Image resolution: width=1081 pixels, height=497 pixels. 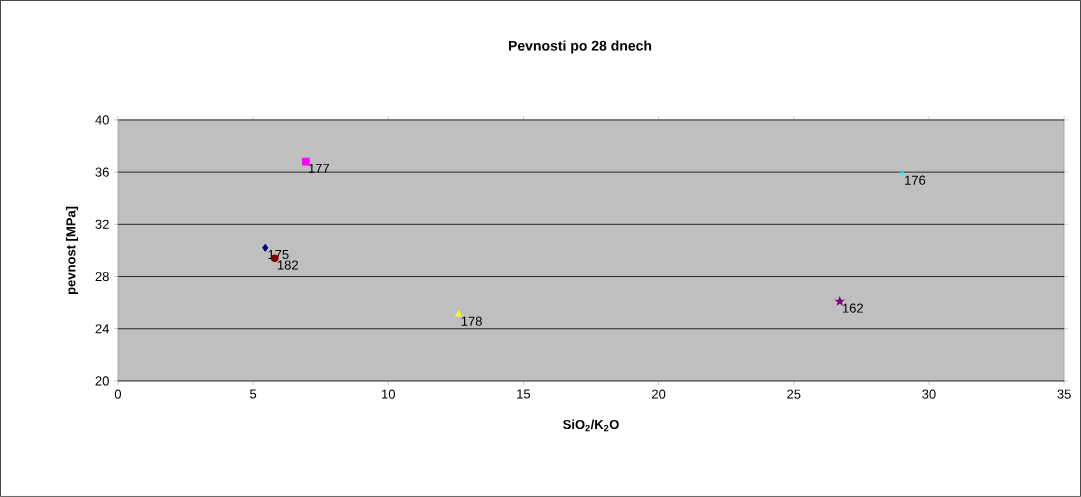 I want to click on series-label: 182, so click(x=287, y=265).